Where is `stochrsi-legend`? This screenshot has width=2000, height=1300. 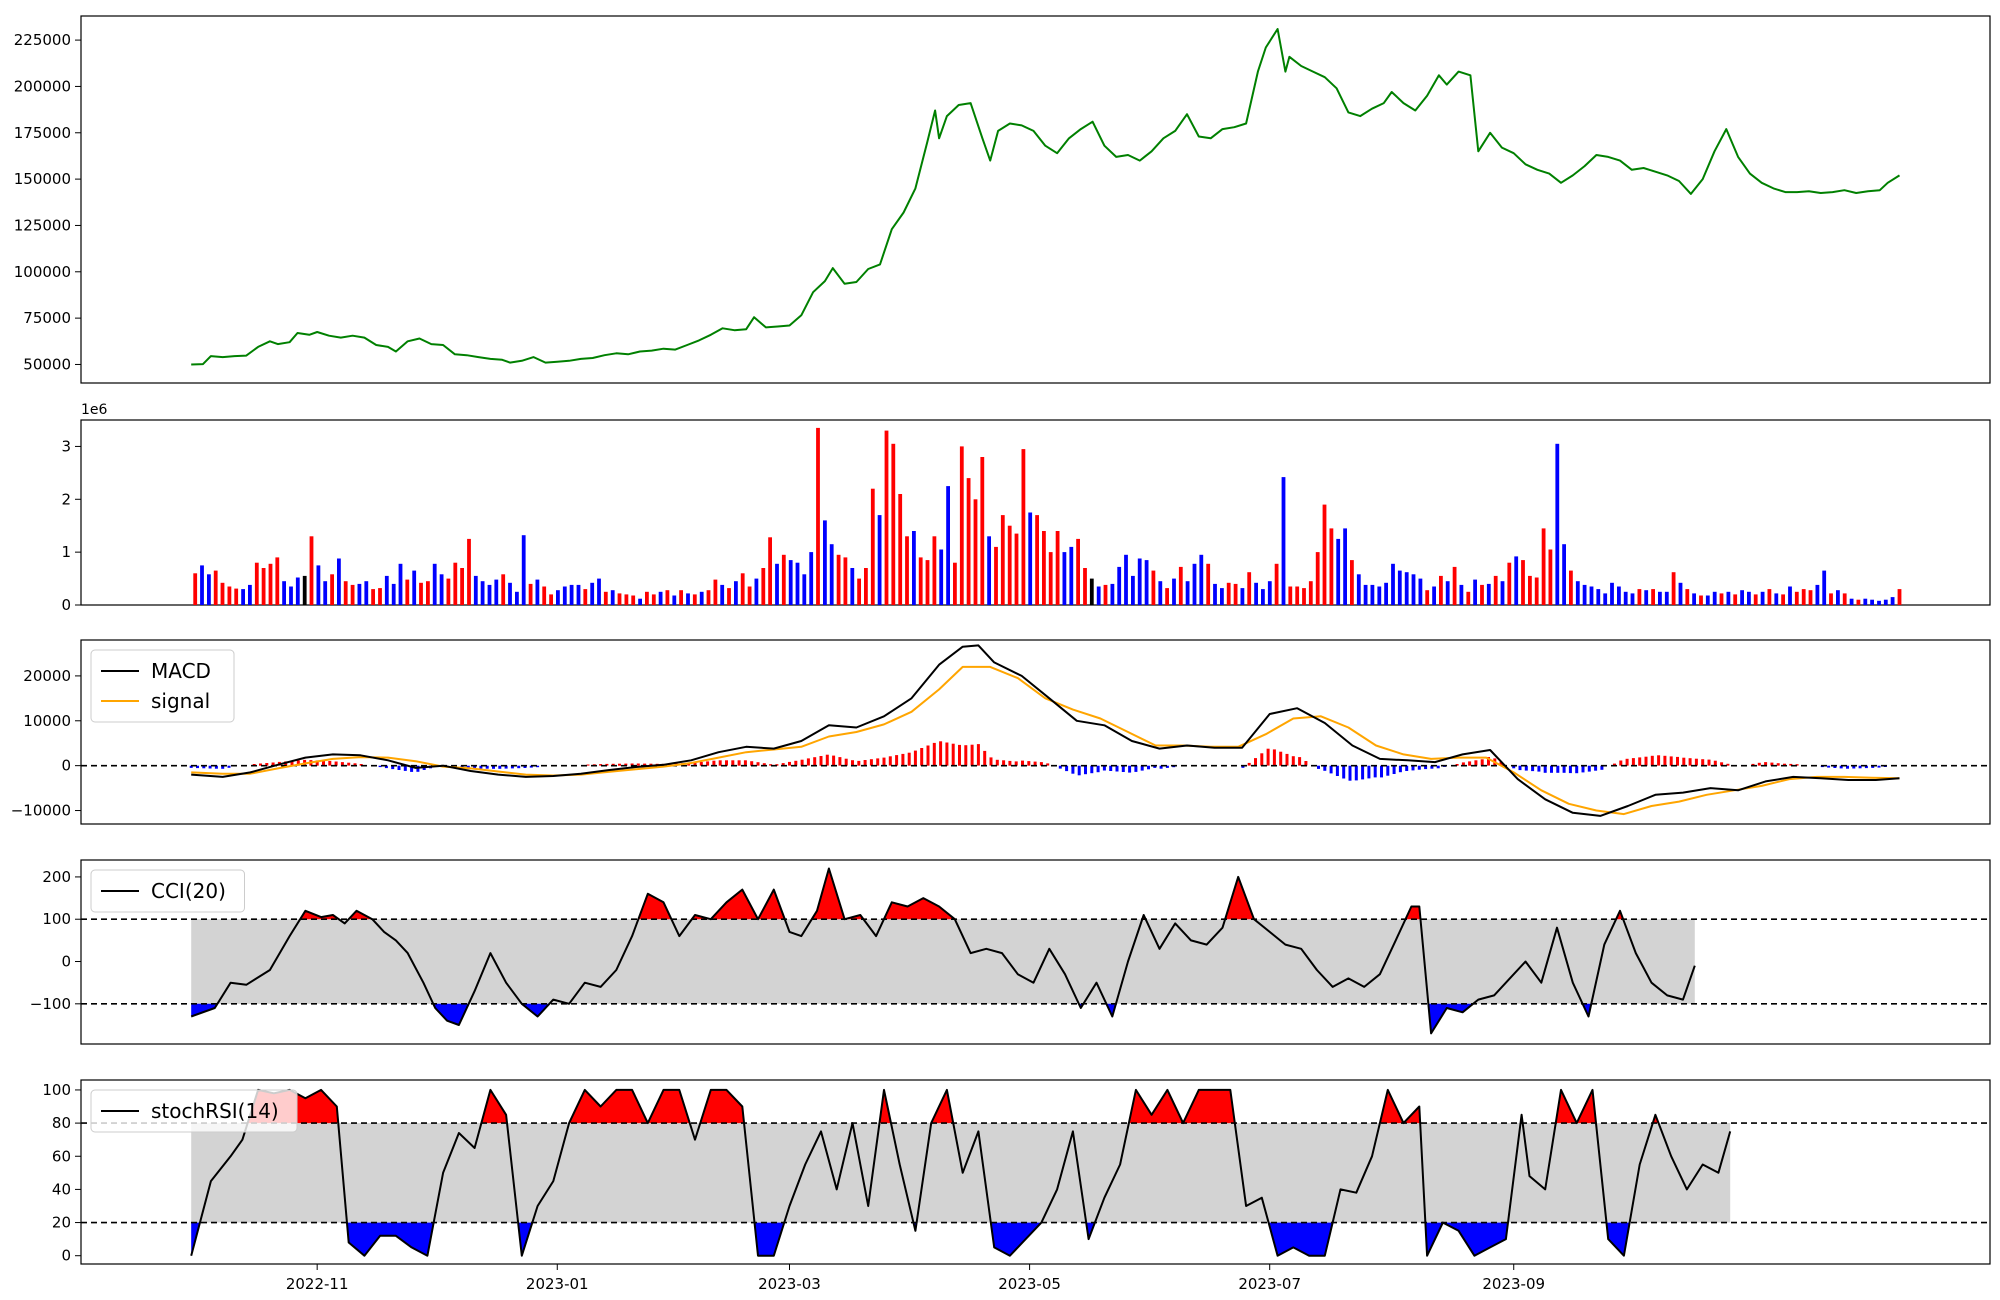 stochrsi-legend is located at coordinates (194, 1111).